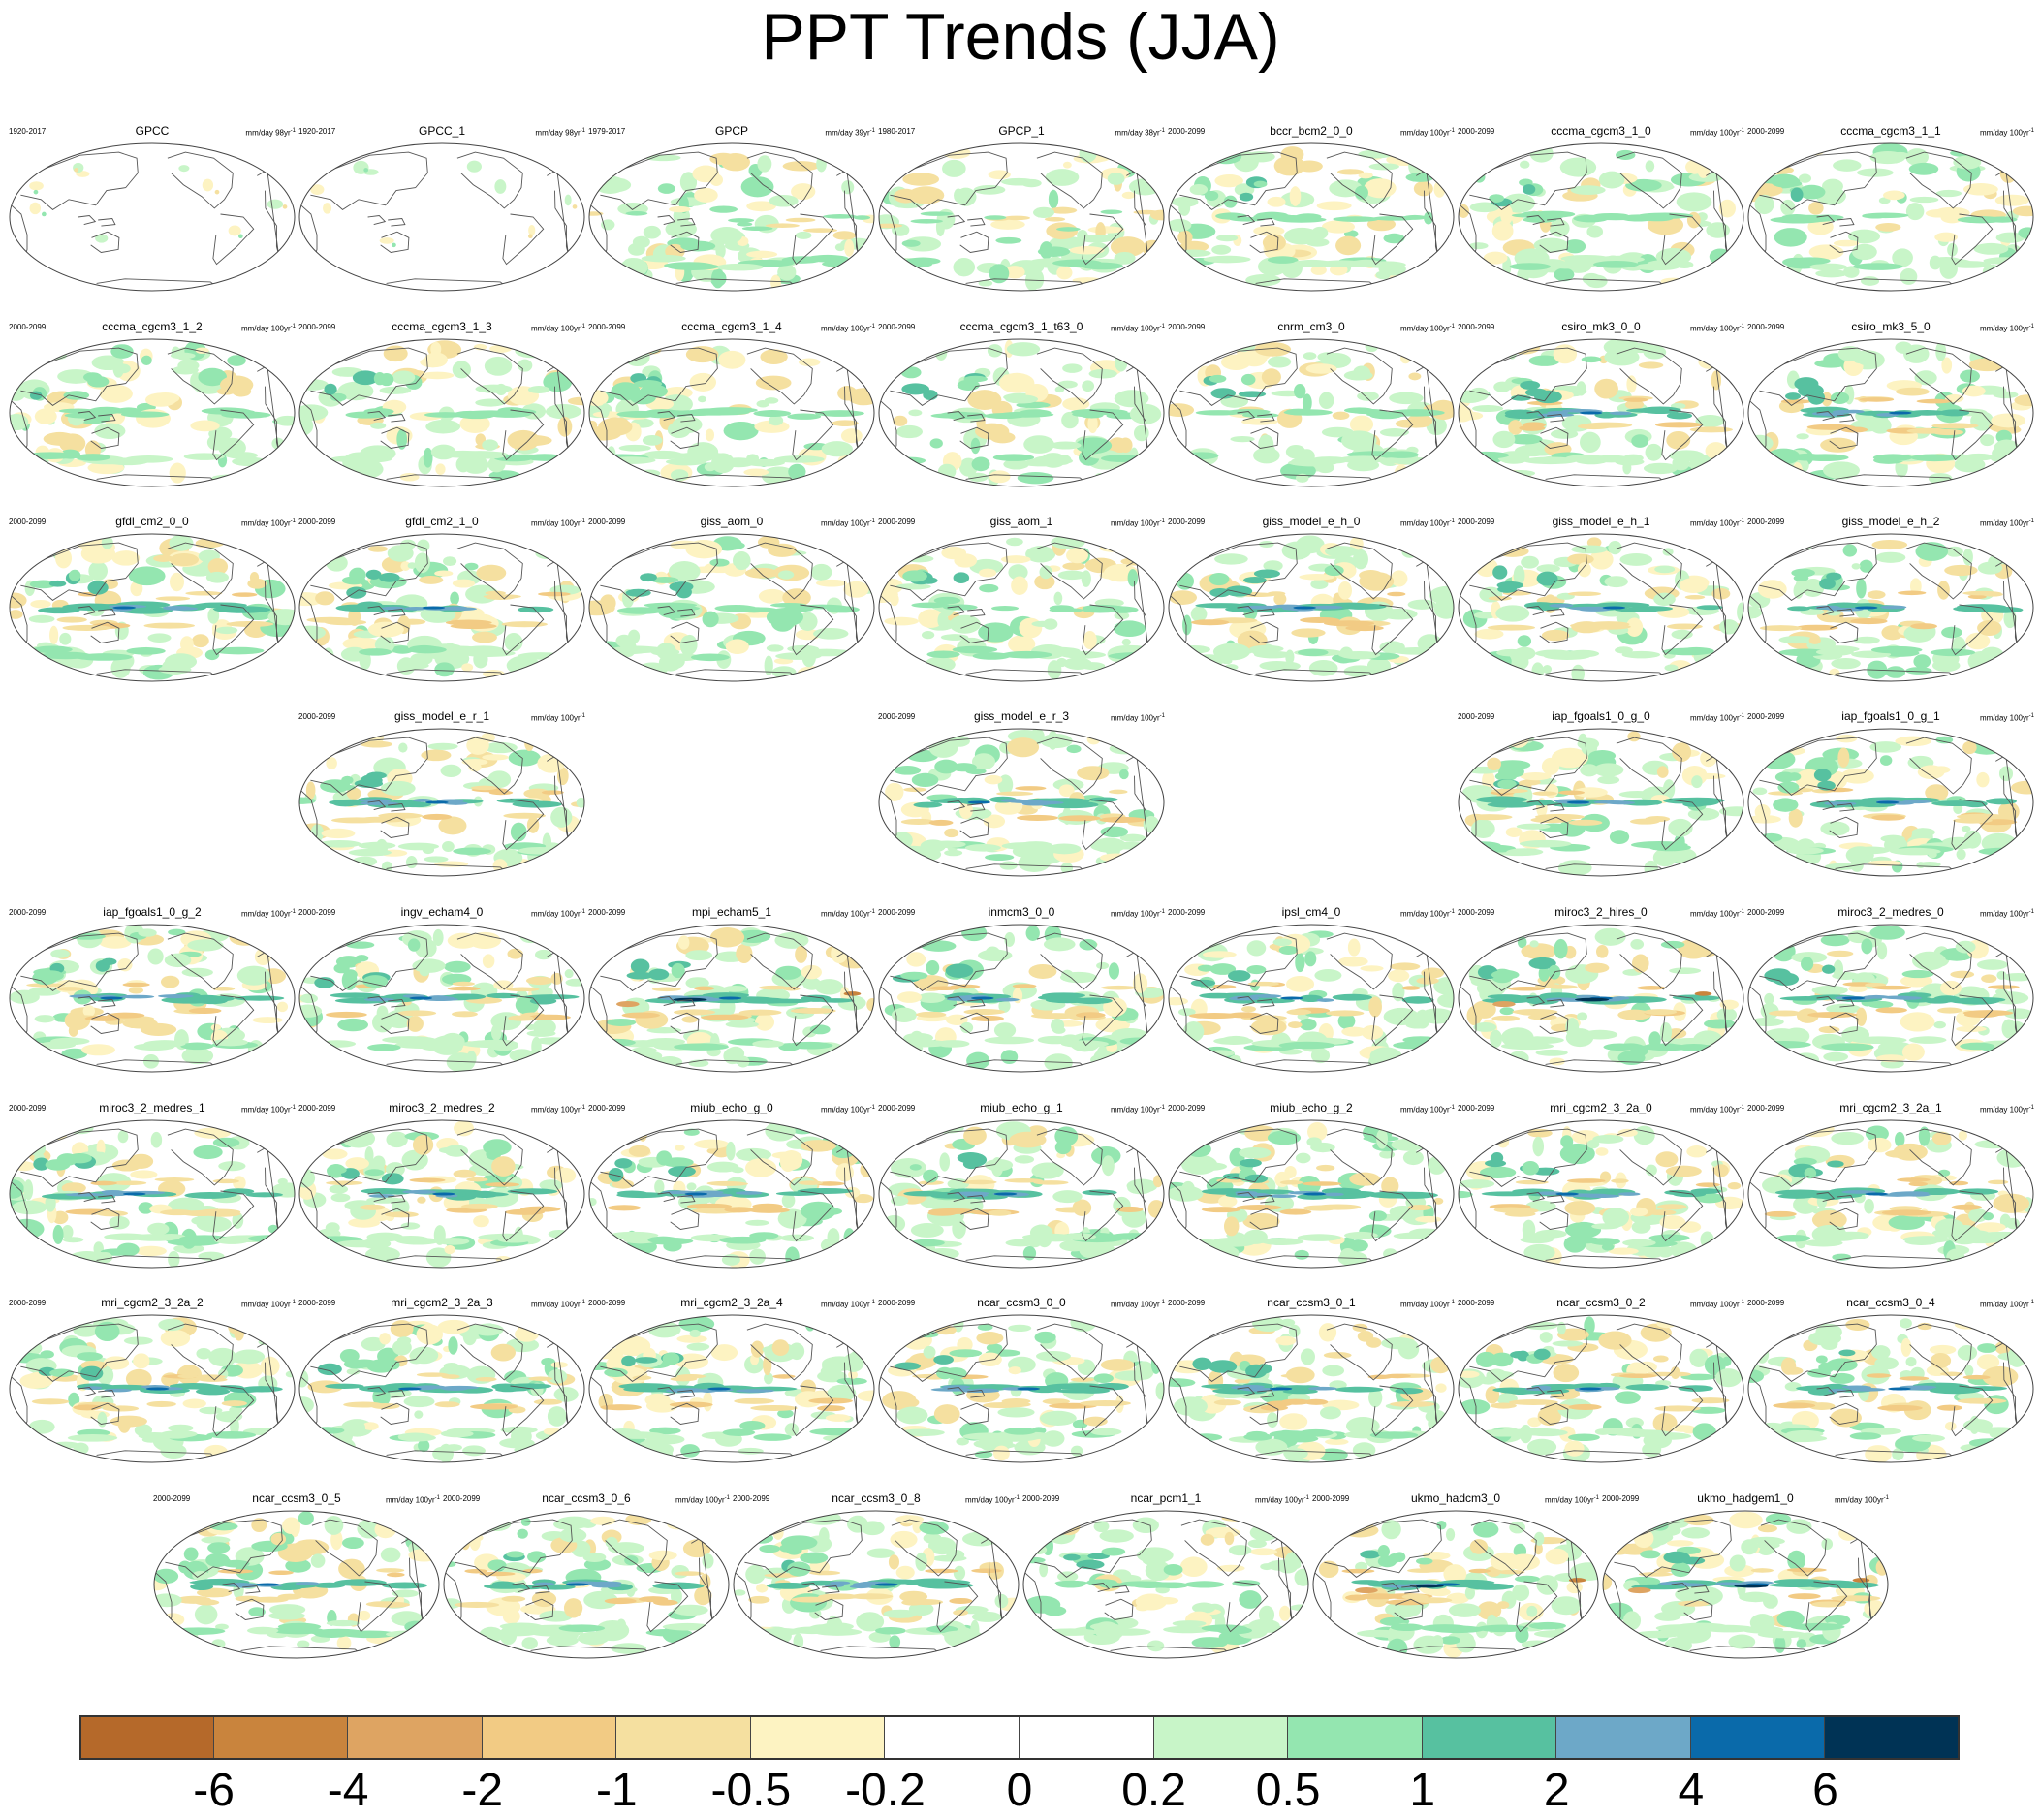 The width and height of the screenshot is (2041, 1820). What do you see at coordinates (1890, 208) in the screenshot?
I see `map-panel: cccma_cgcm3_1_1 2000-2099 mm/day 100yr-1` at bounding box center [1890, 208].